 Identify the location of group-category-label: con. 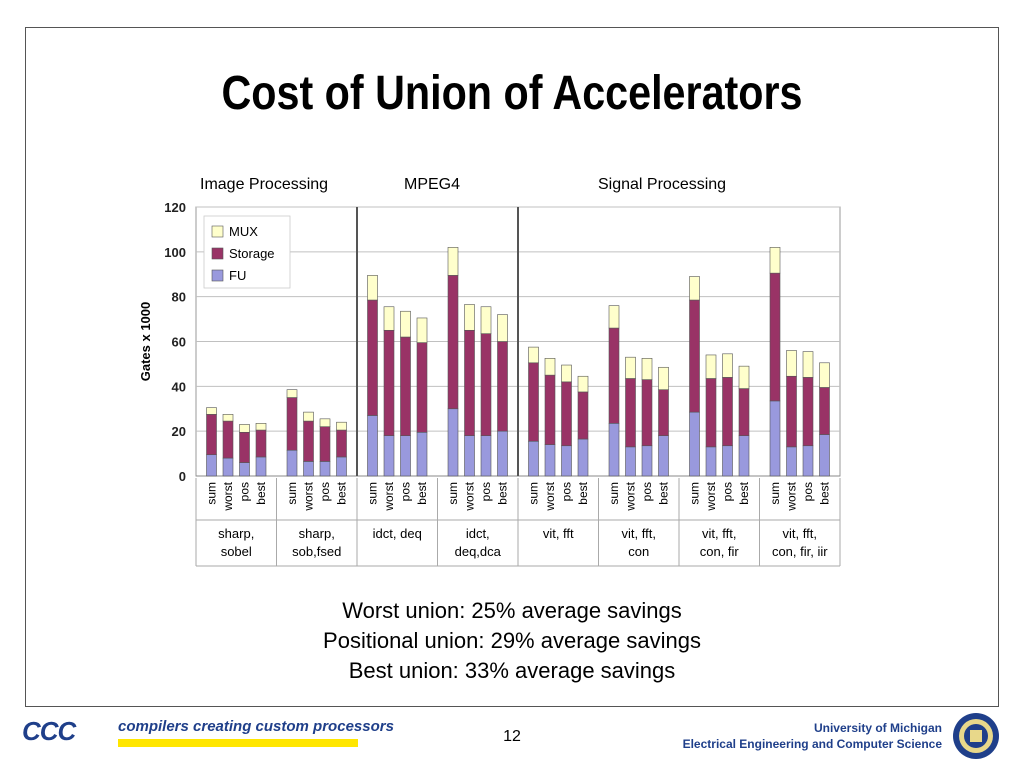
(638, 551).